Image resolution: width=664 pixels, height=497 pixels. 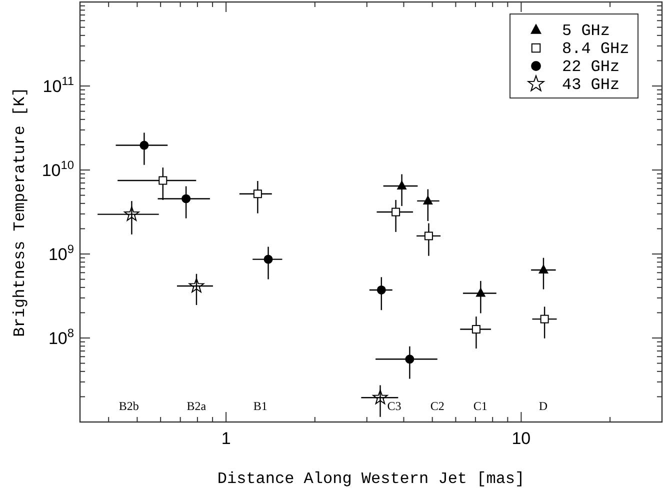 I want to click on x-tick-label: 10, so click(x=521, y=438).